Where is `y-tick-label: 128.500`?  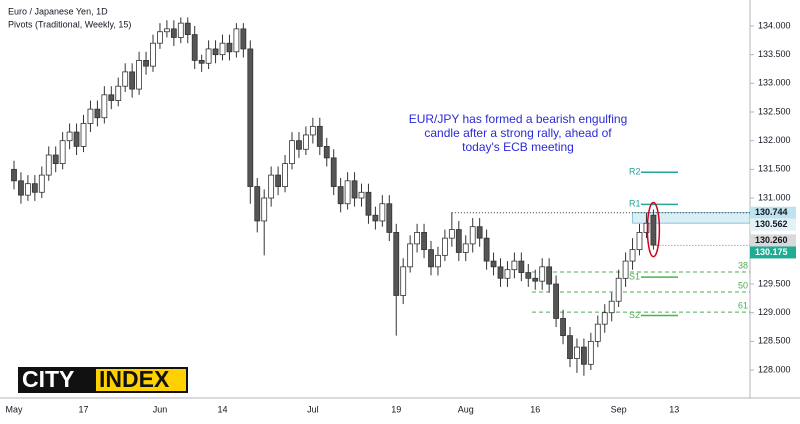 y-tick-label: 128.500 is located at coordinates (774, 341).